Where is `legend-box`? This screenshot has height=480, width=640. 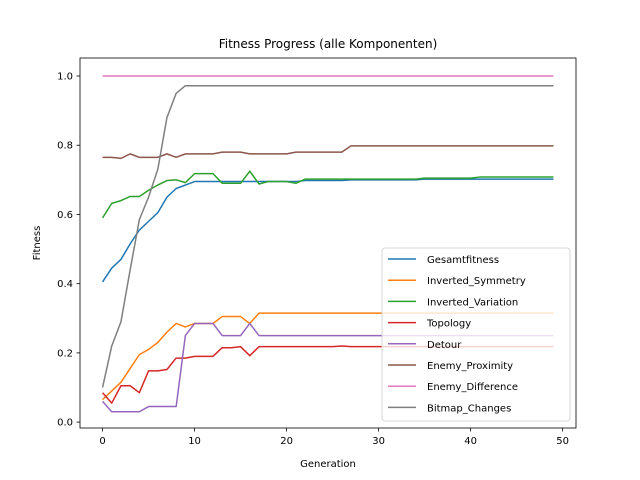
legend-box is located at coordinates (476, 334).